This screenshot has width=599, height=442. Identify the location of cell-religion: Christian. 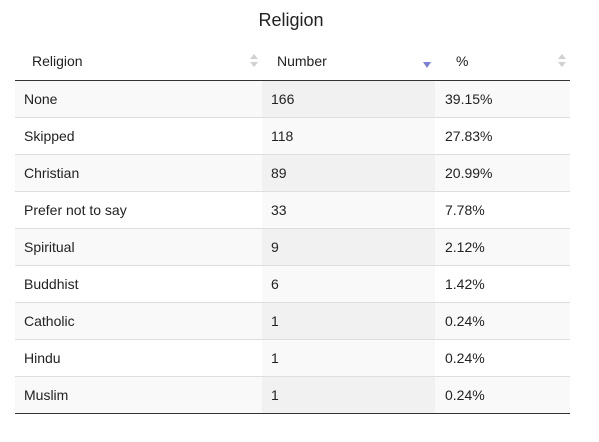
(138, 173).